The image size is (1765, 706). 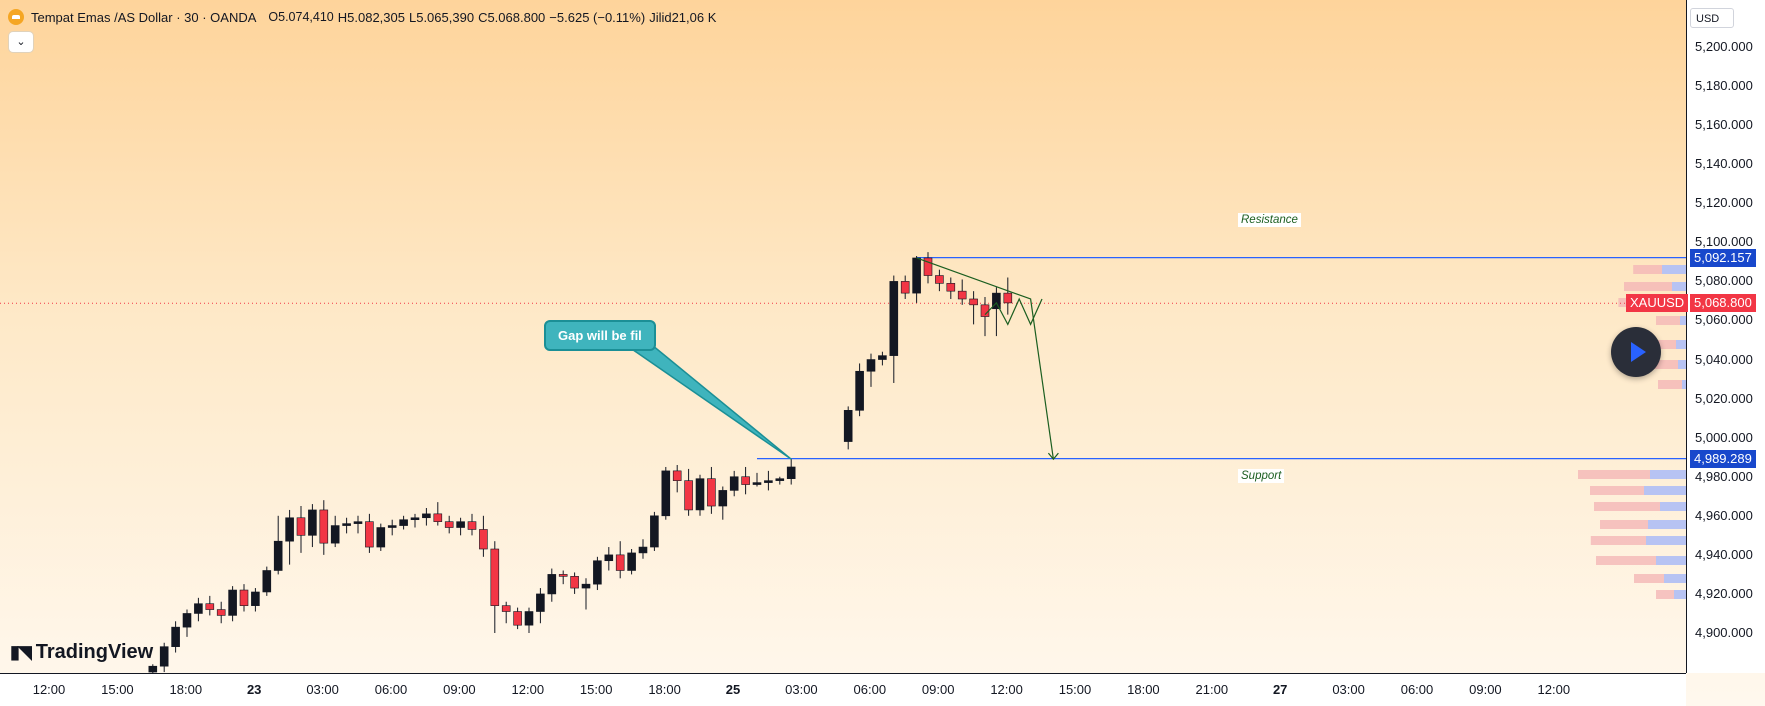 What do you see at coordinates (1724, 398) in the screenshot?
I see `price-tick-label: 5,020.000` at bounding box center [1724, 398].